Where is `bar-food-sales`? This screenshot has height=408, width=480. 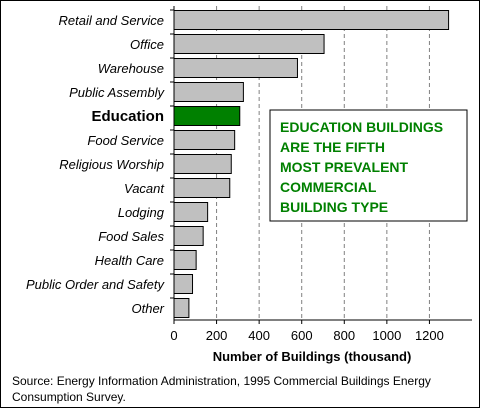 bar-food-sales is located at coordinates (188, 236).